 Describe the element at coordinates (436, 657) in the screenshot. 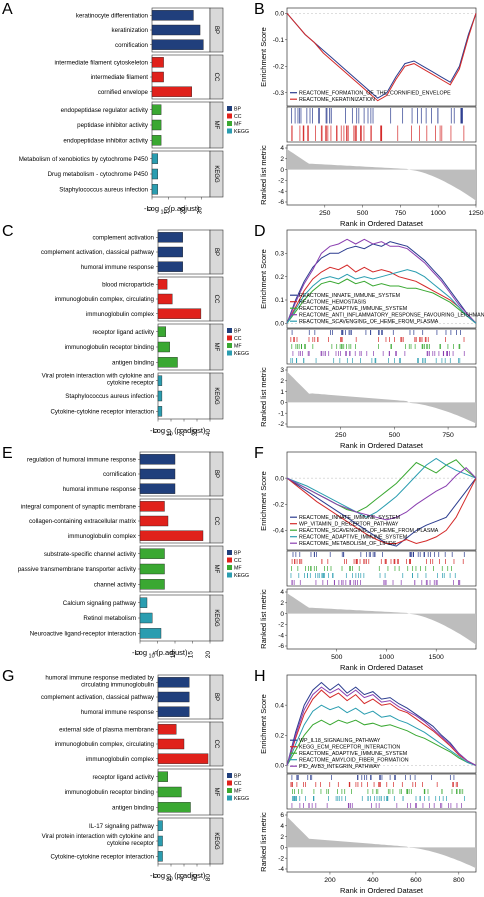

I see `x-tick-label: 1500` at that location.